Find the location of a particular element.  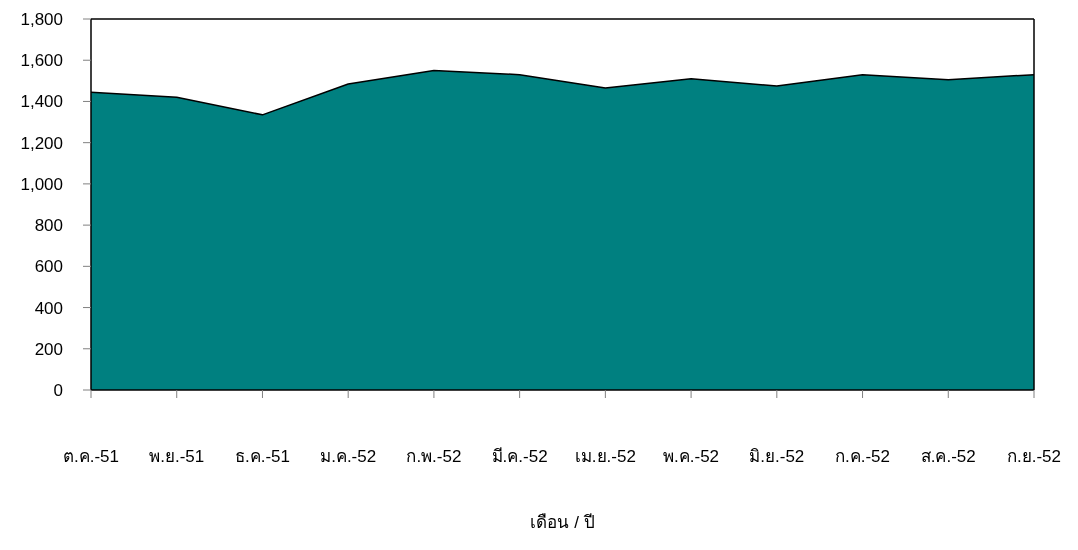

x-tick-label: ธ.ค.-51 is located at coordinates (262, 456).